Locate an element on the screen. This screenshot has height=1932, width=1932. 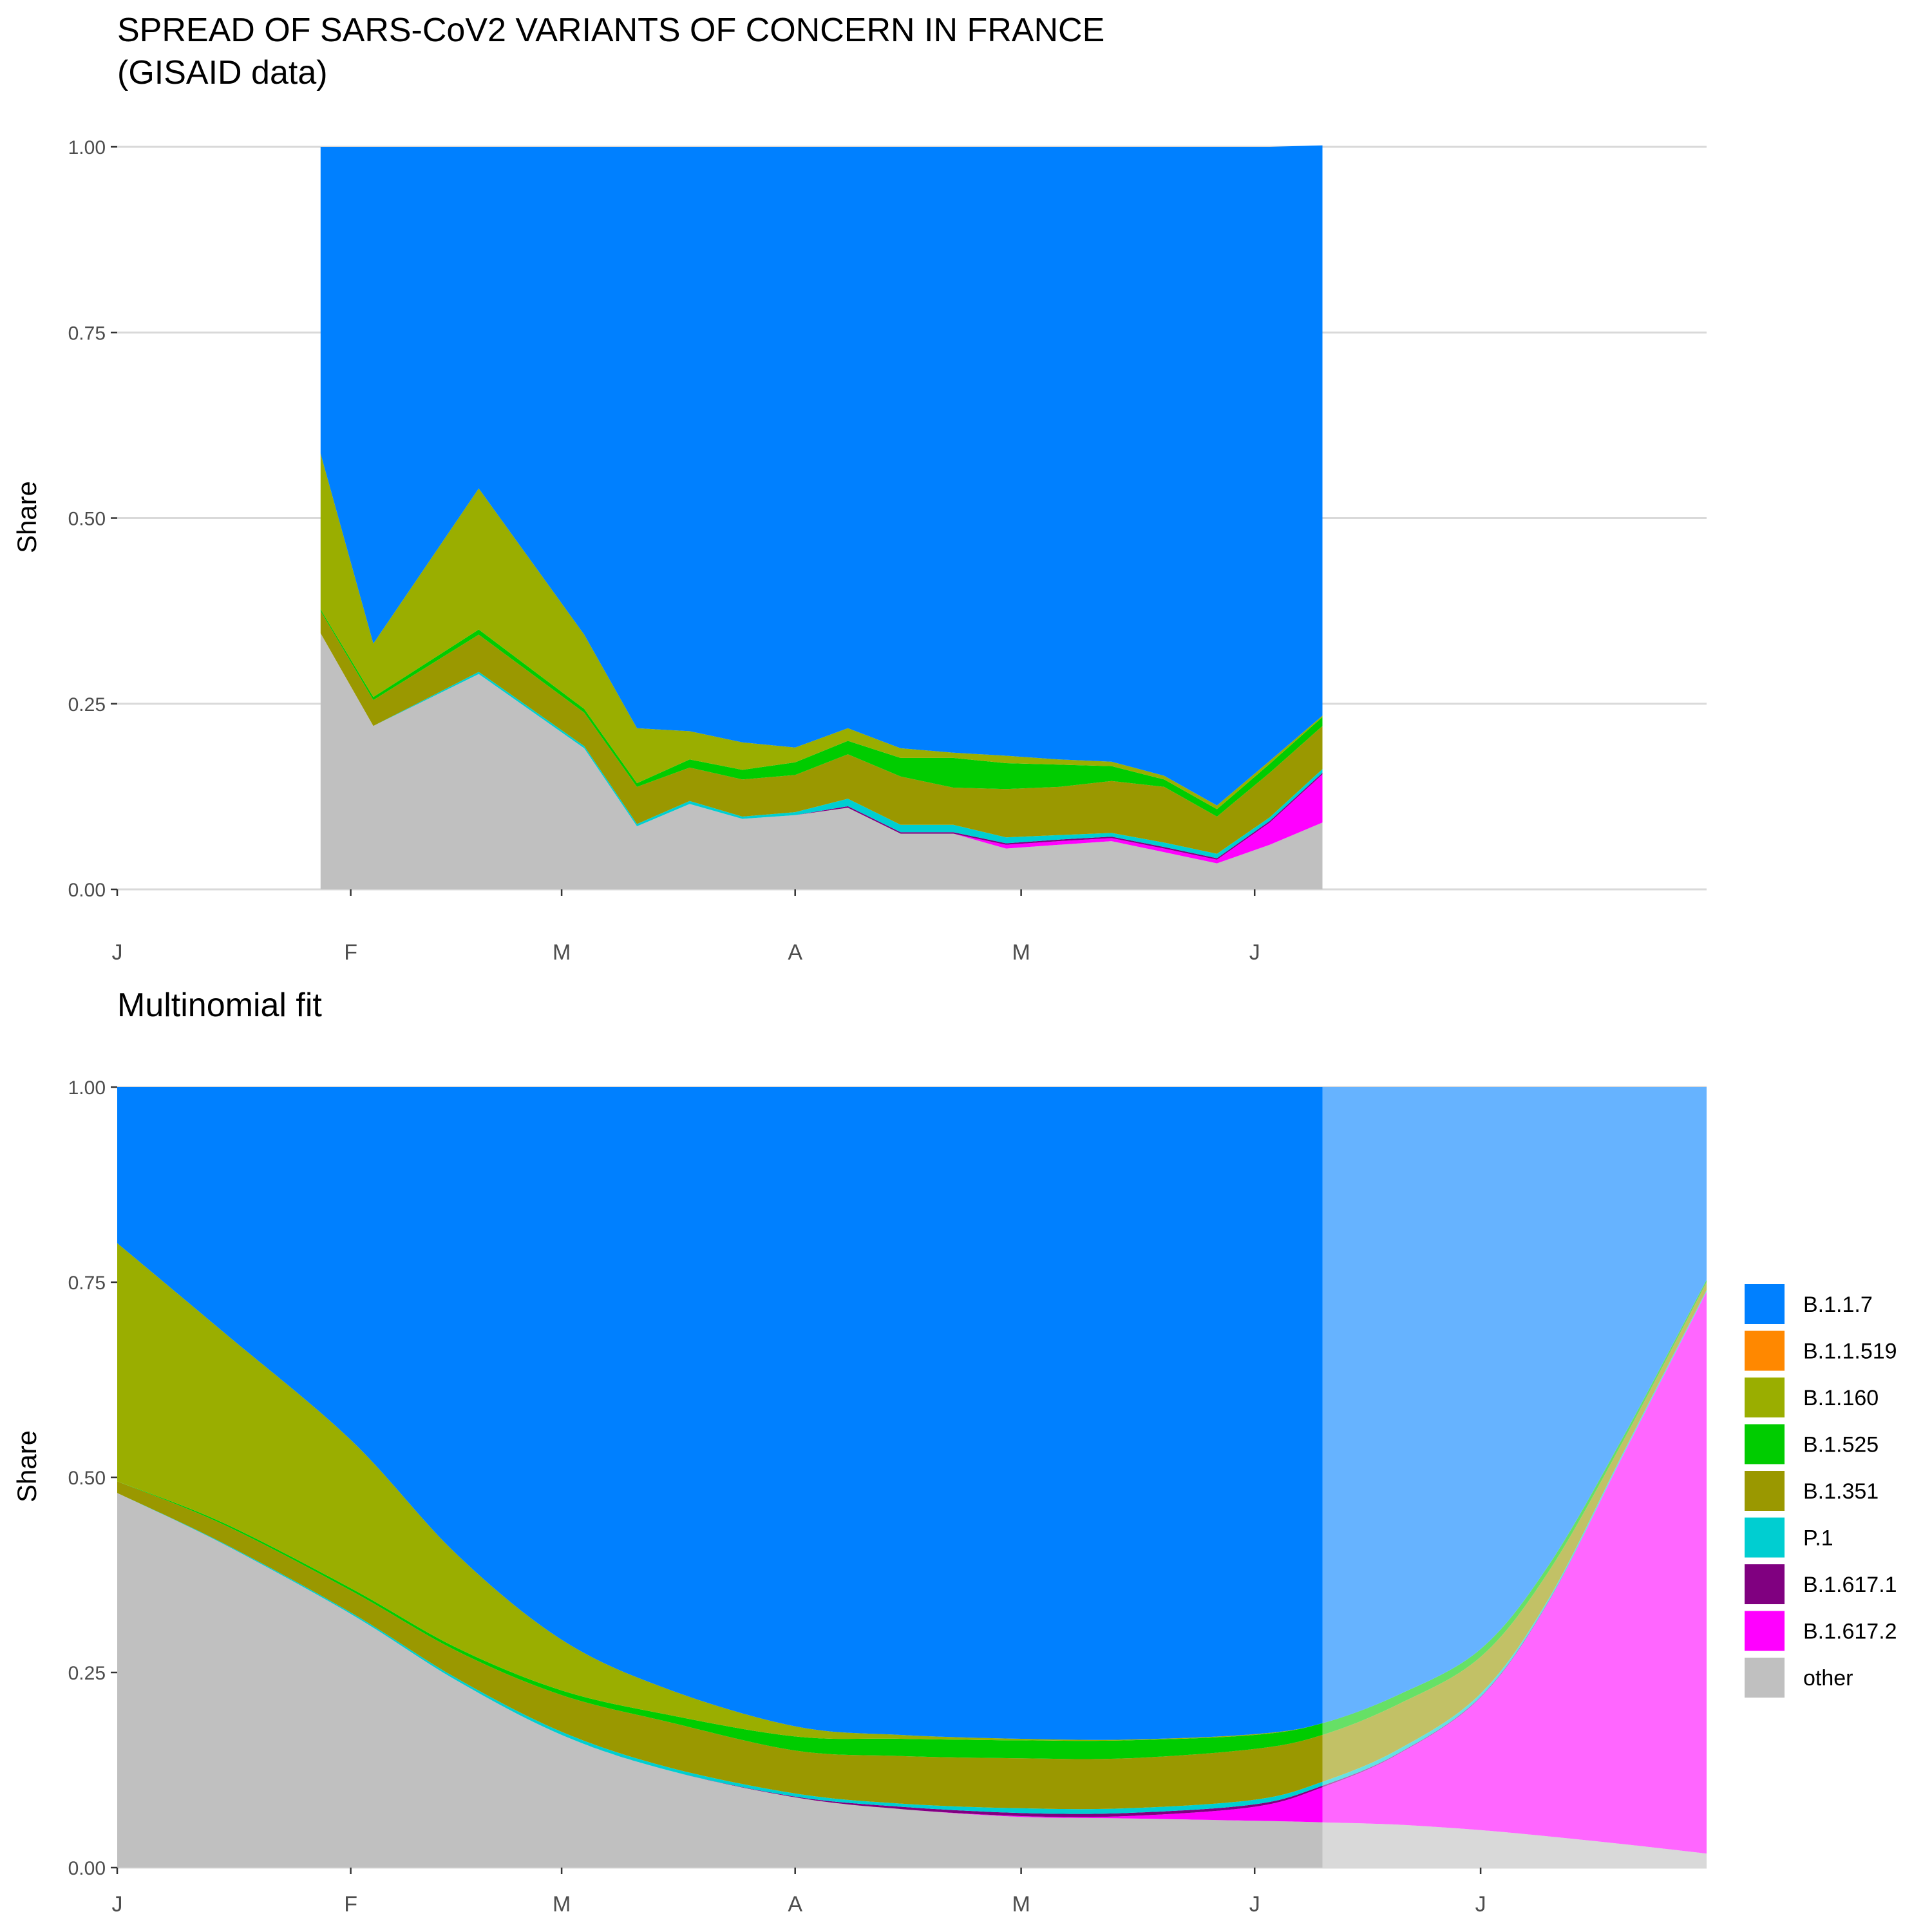
legend-item-b-1-351: B.1.351 is located at coordinates (1811, 1491).